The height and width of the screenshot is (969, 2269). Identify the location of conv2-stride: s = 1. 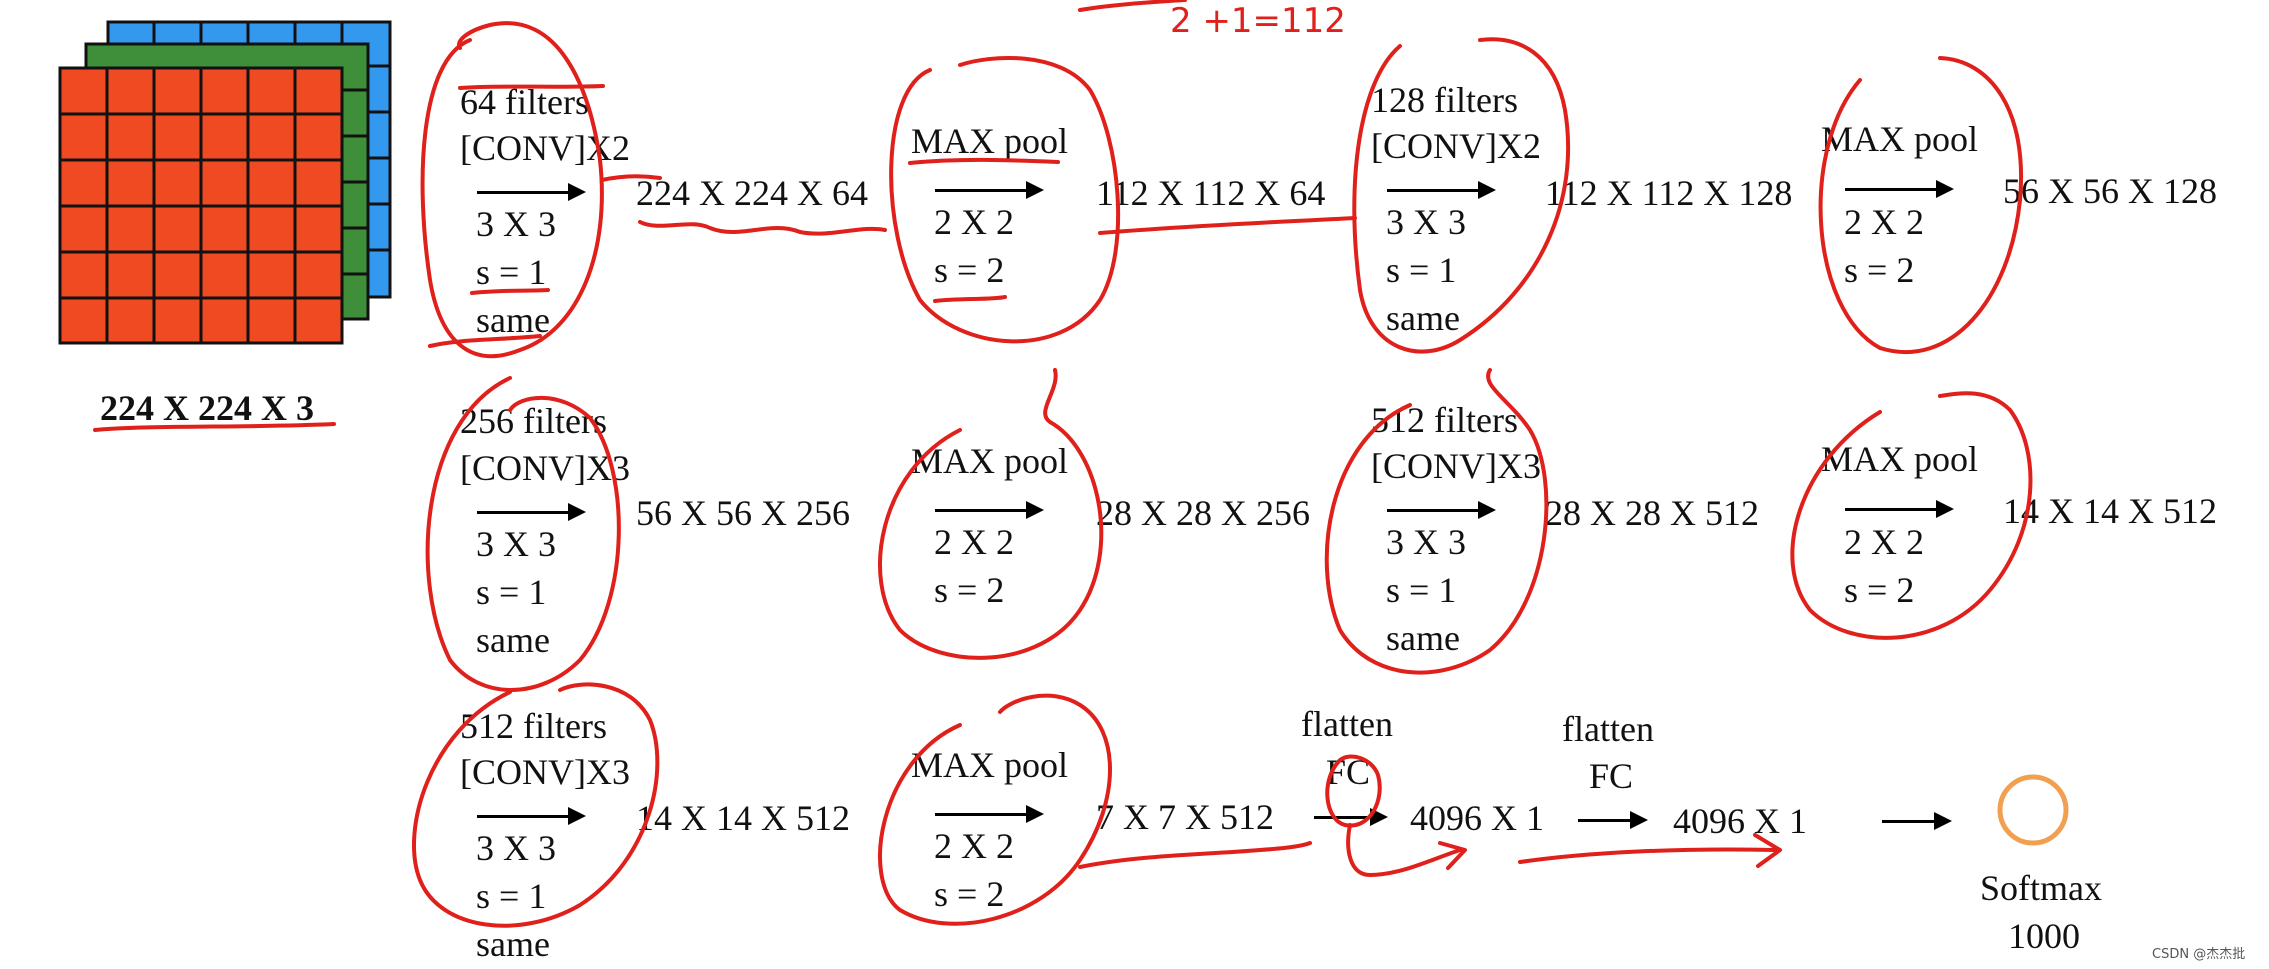
(1421, 270).